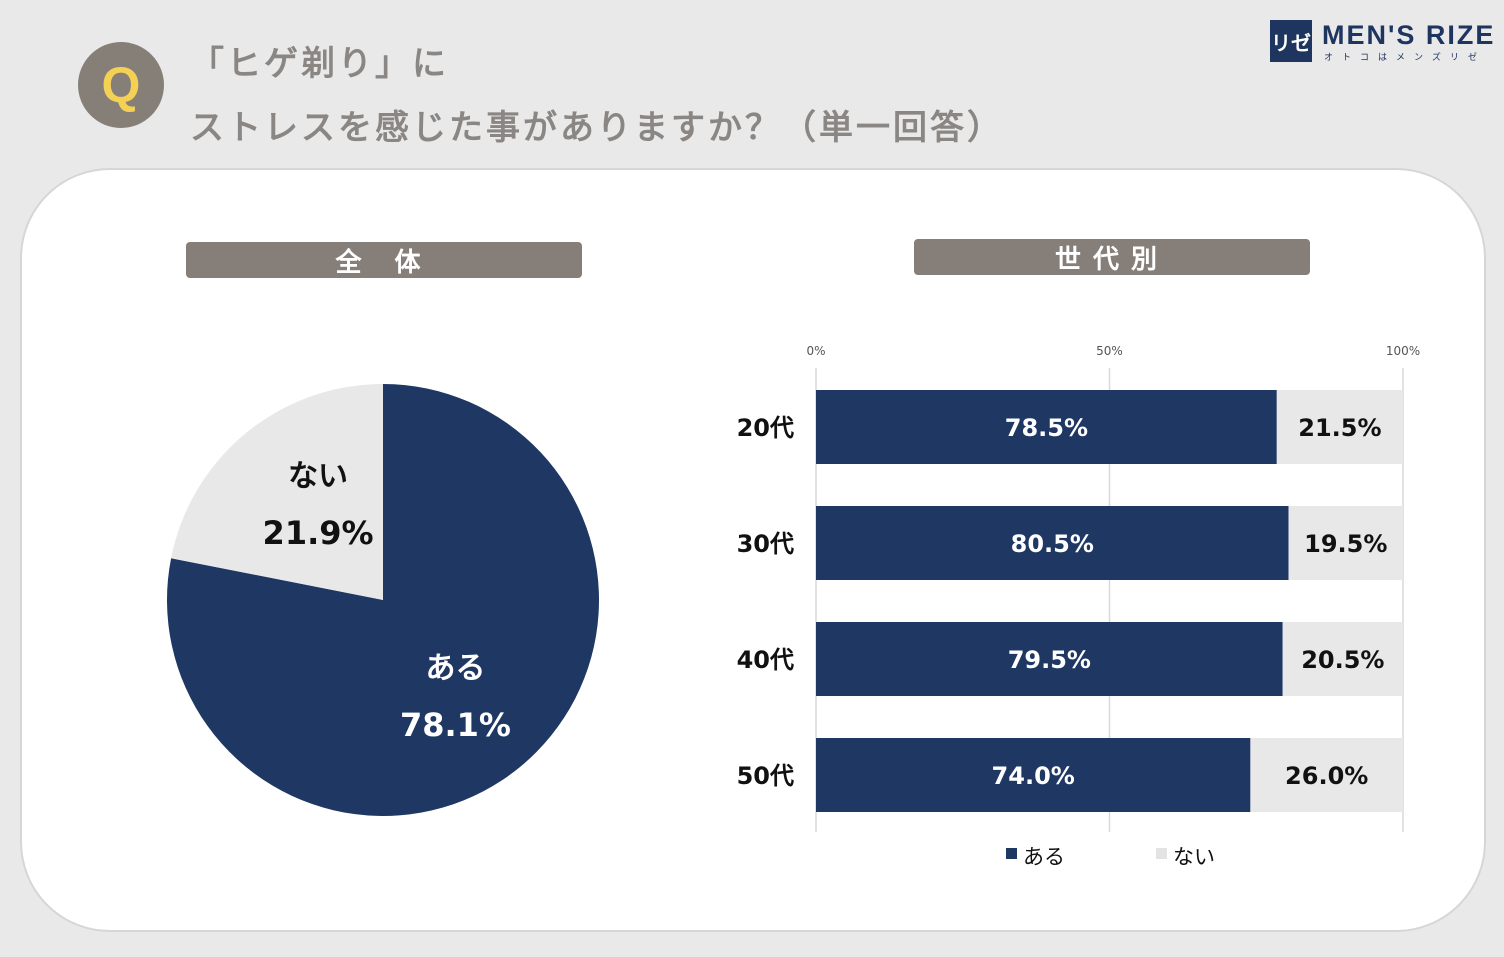 The height and width of the screenshot is (957, 1504). Describe the element at coordinates (765, 428) in the screenshot. I see `y-category-label: 20代` at that location.